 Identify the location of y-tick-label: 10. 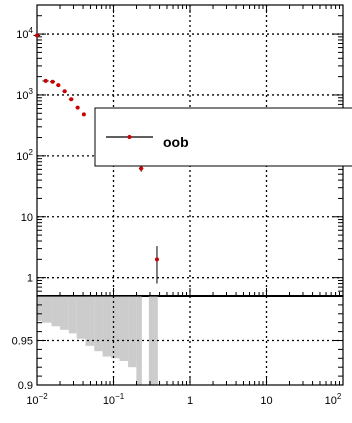
(27, 218).